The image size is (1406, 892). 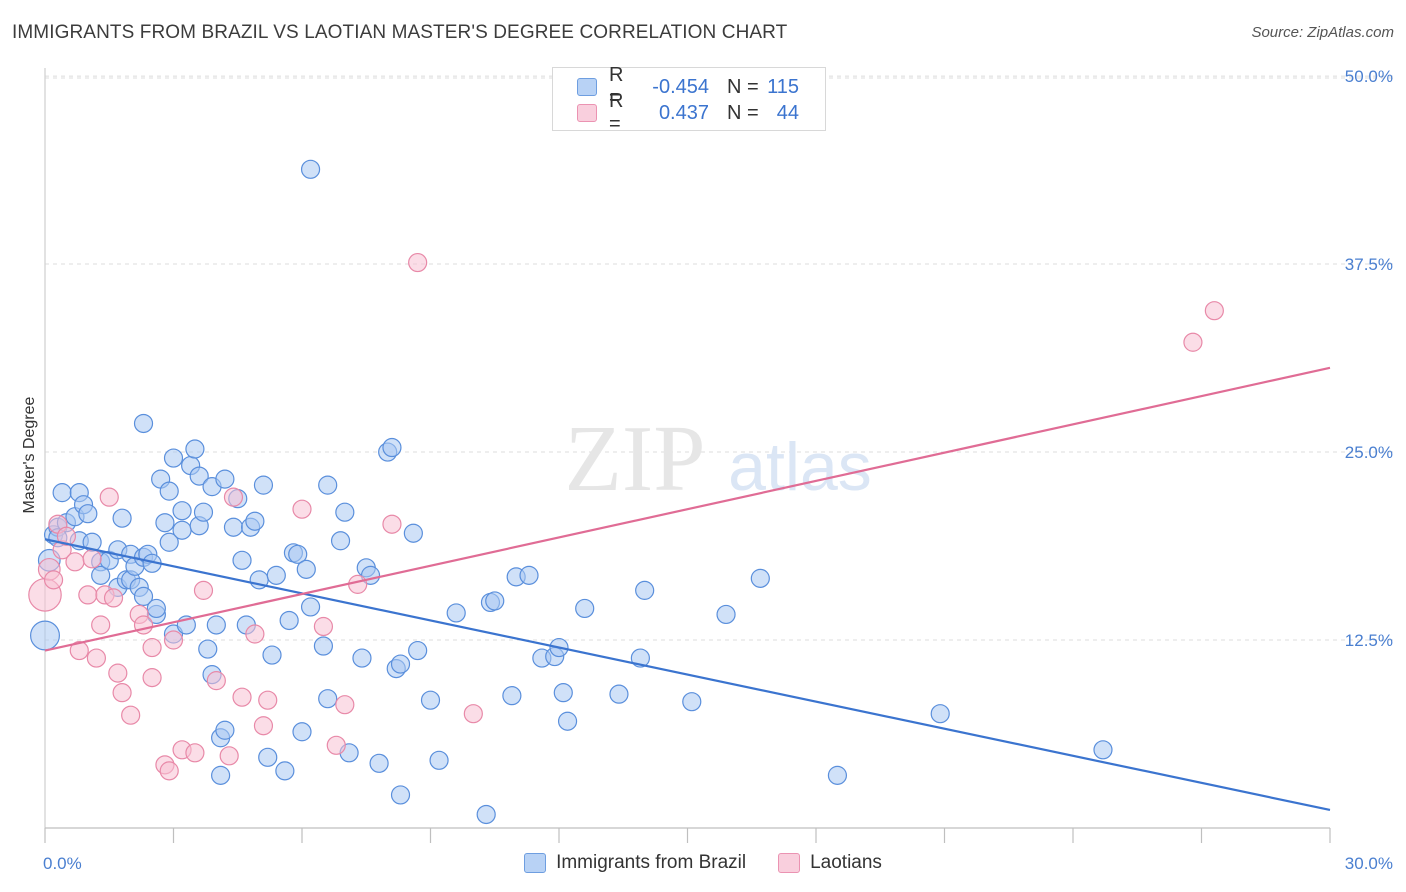 What do you see at coordinates (846, 862) in the screenshot?
I see `legend-label-laotians: Laotians` at bounding box center [846, 862].